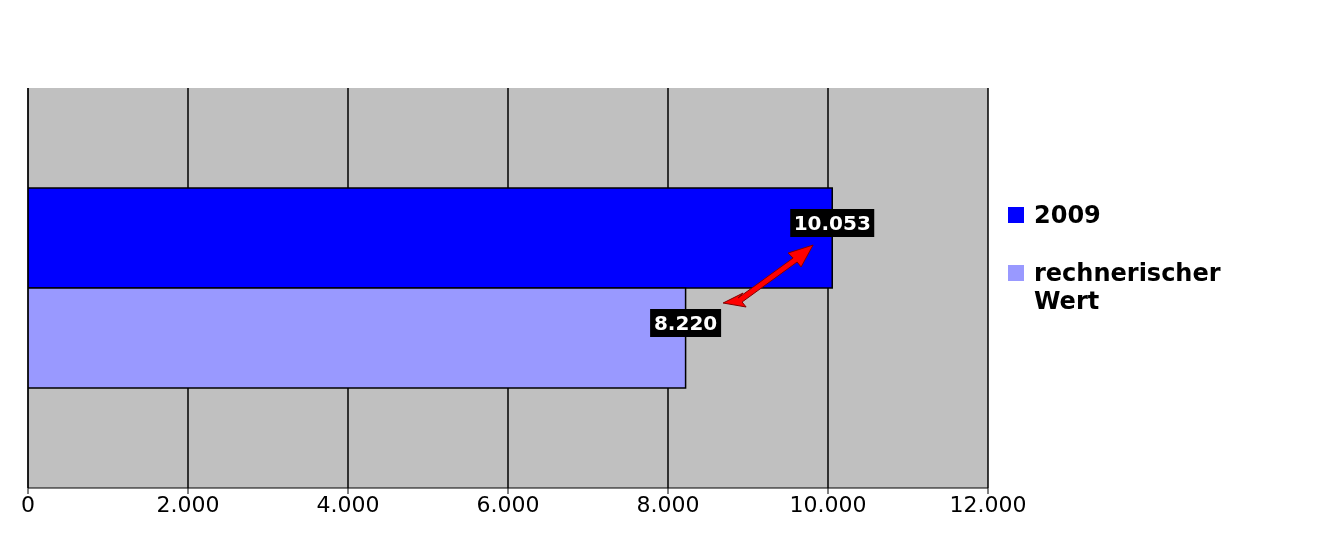  What do you see at coordinates (1128, 287) in the screenshot?
I see `legend-label: rechnerischer Wert` at bounding box center [1128, 287].